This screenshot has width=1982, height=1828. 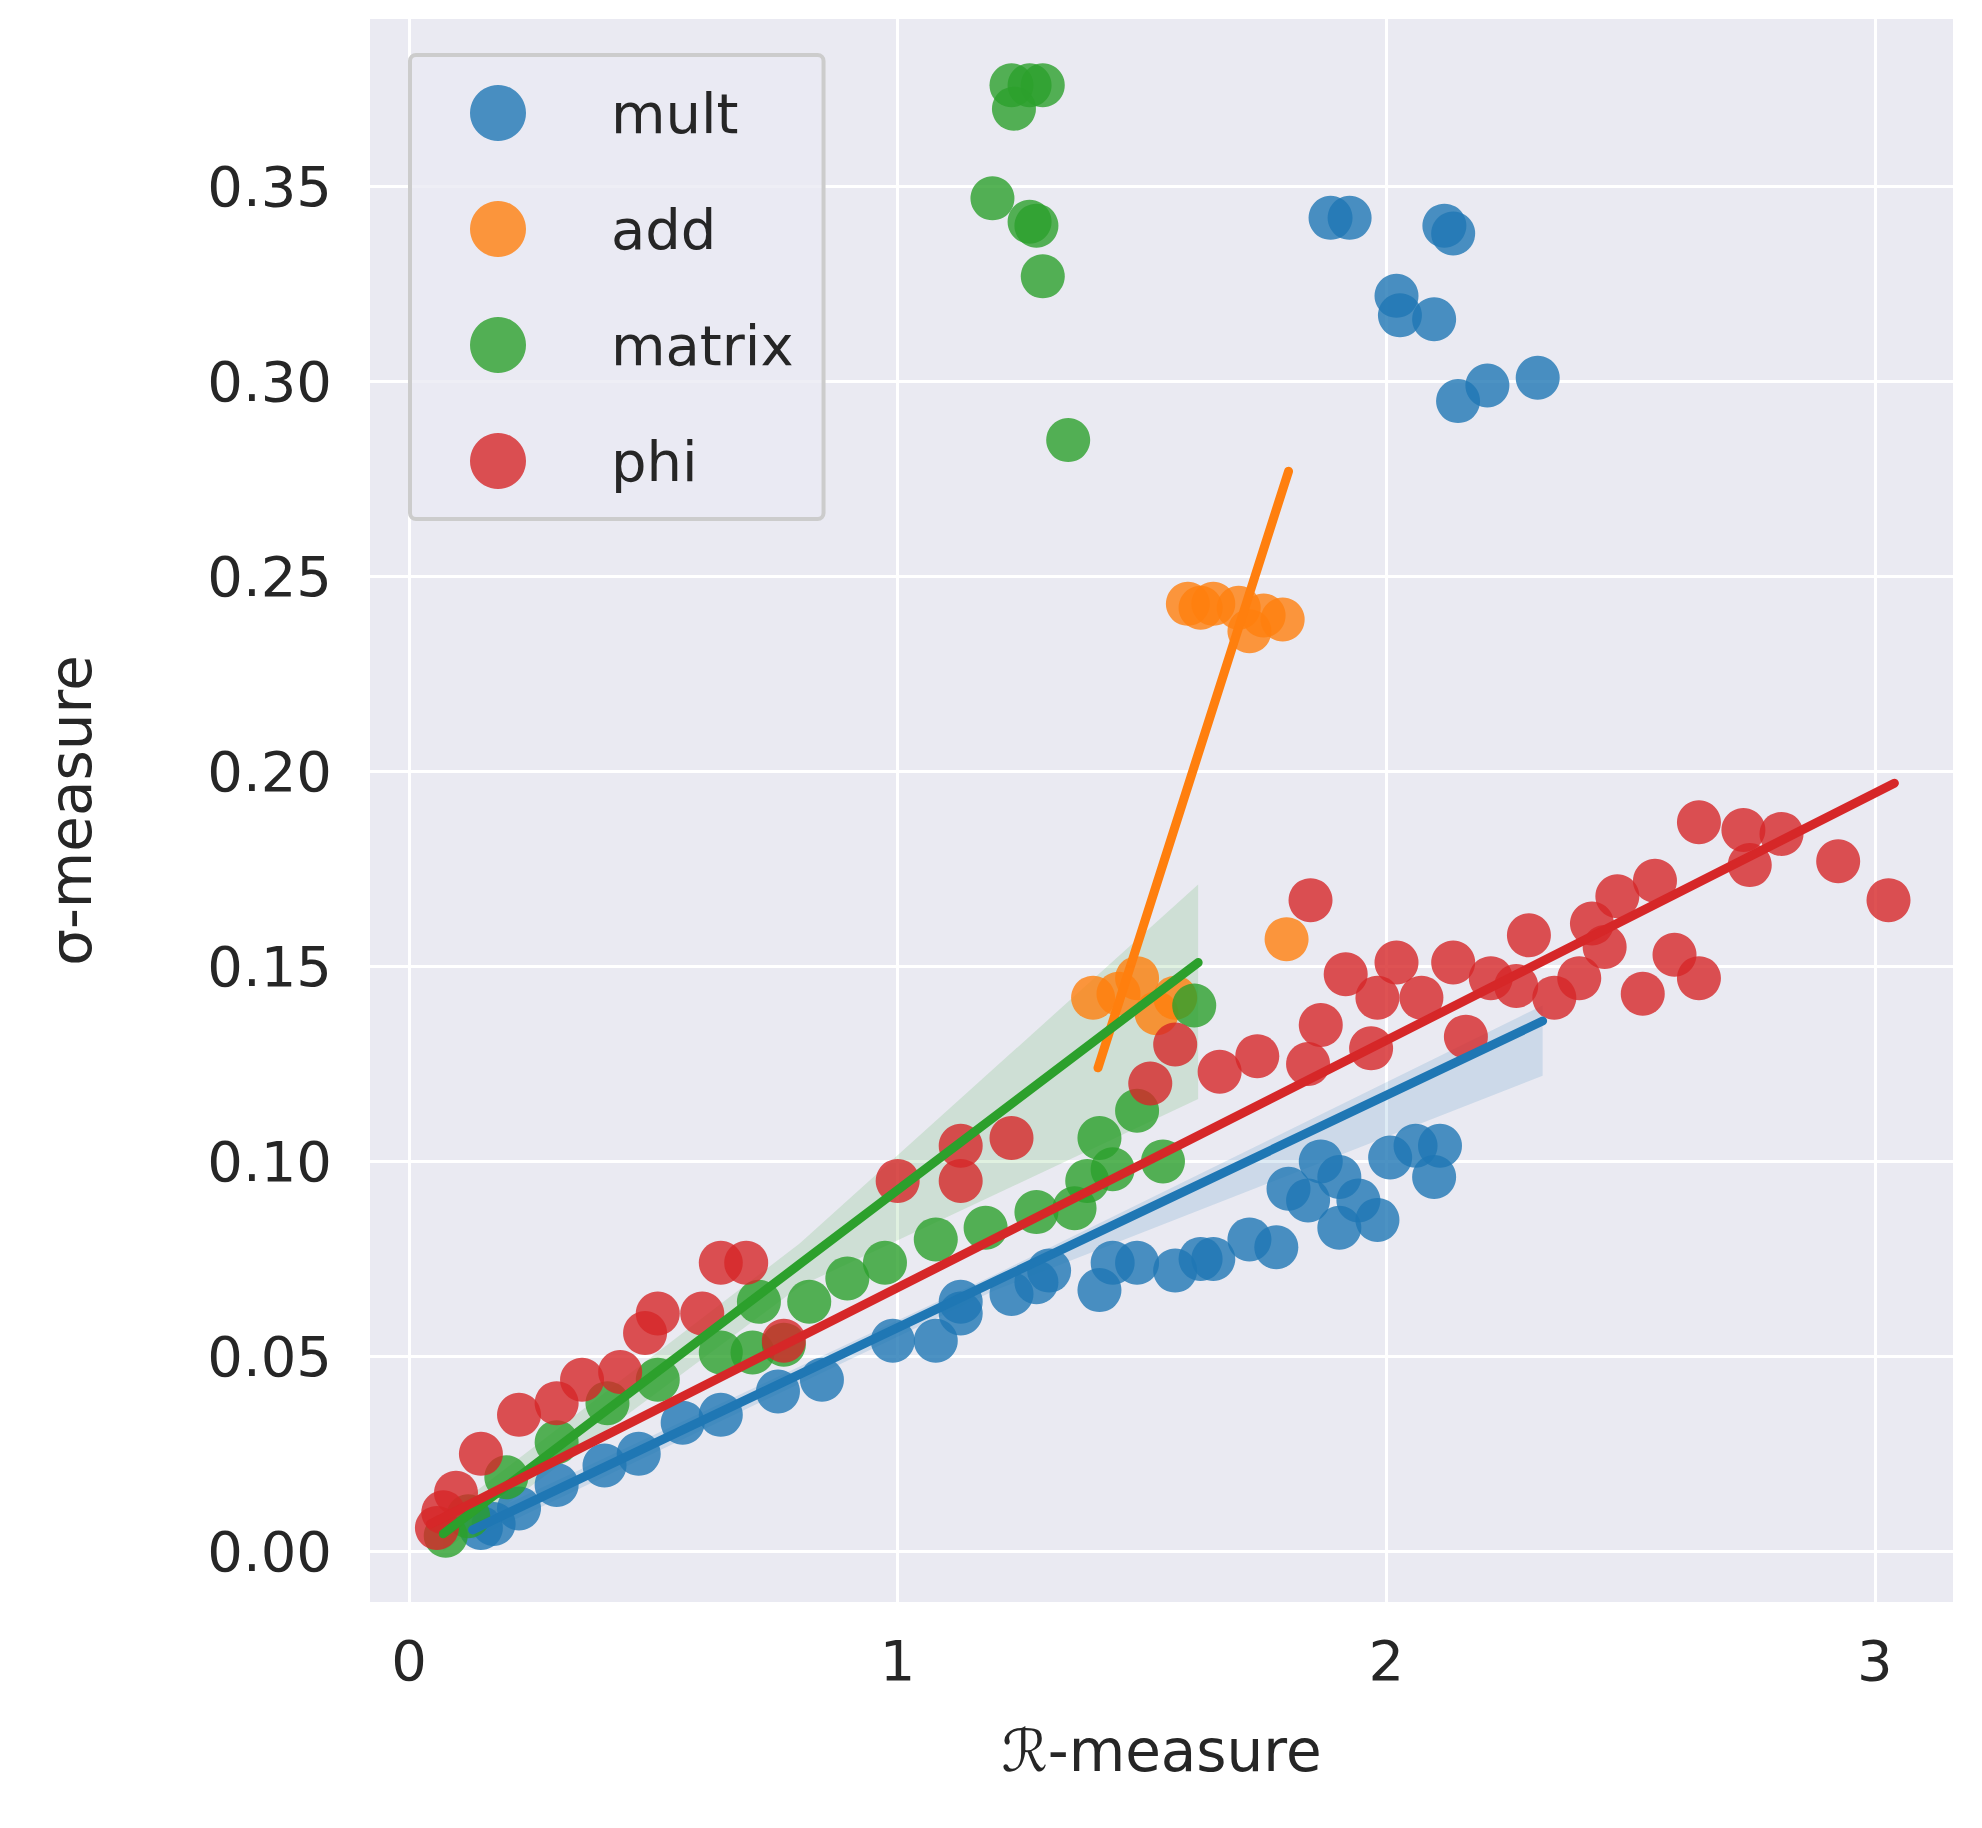 What do you see at coordinates (664, 229) in the screenshot?
I see `legend-label: add` at bounding box center [664, 229].